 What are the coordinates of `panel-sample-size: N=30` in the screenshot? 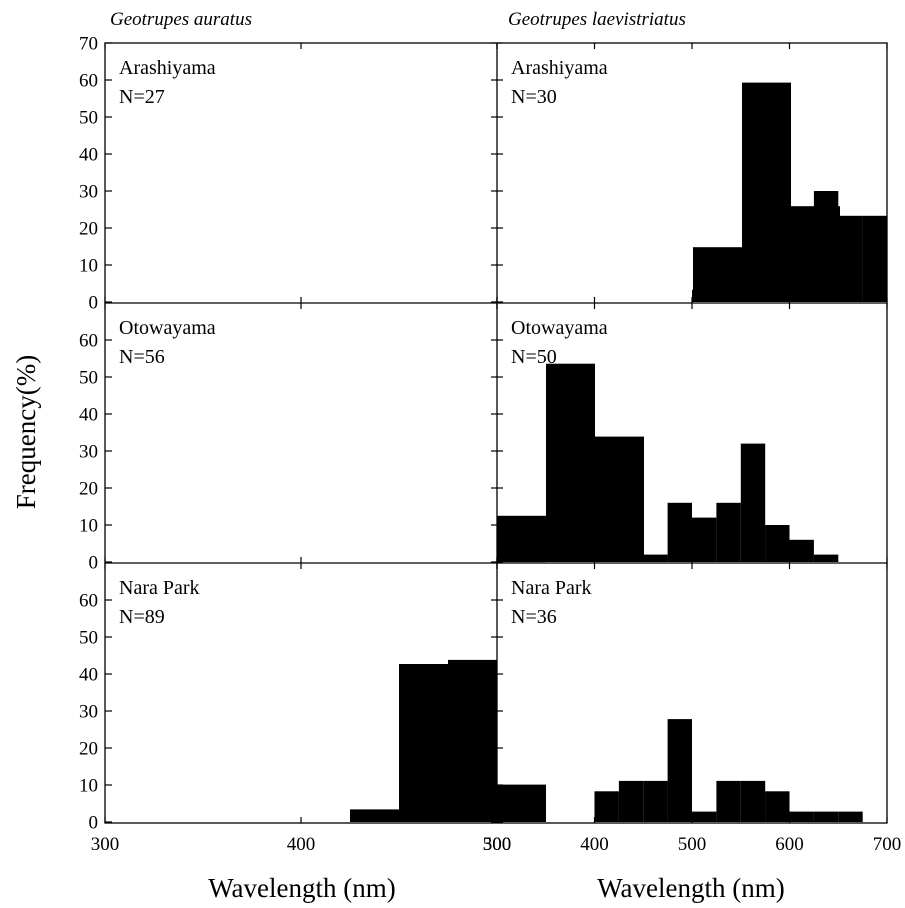 It's located at (534, 97).